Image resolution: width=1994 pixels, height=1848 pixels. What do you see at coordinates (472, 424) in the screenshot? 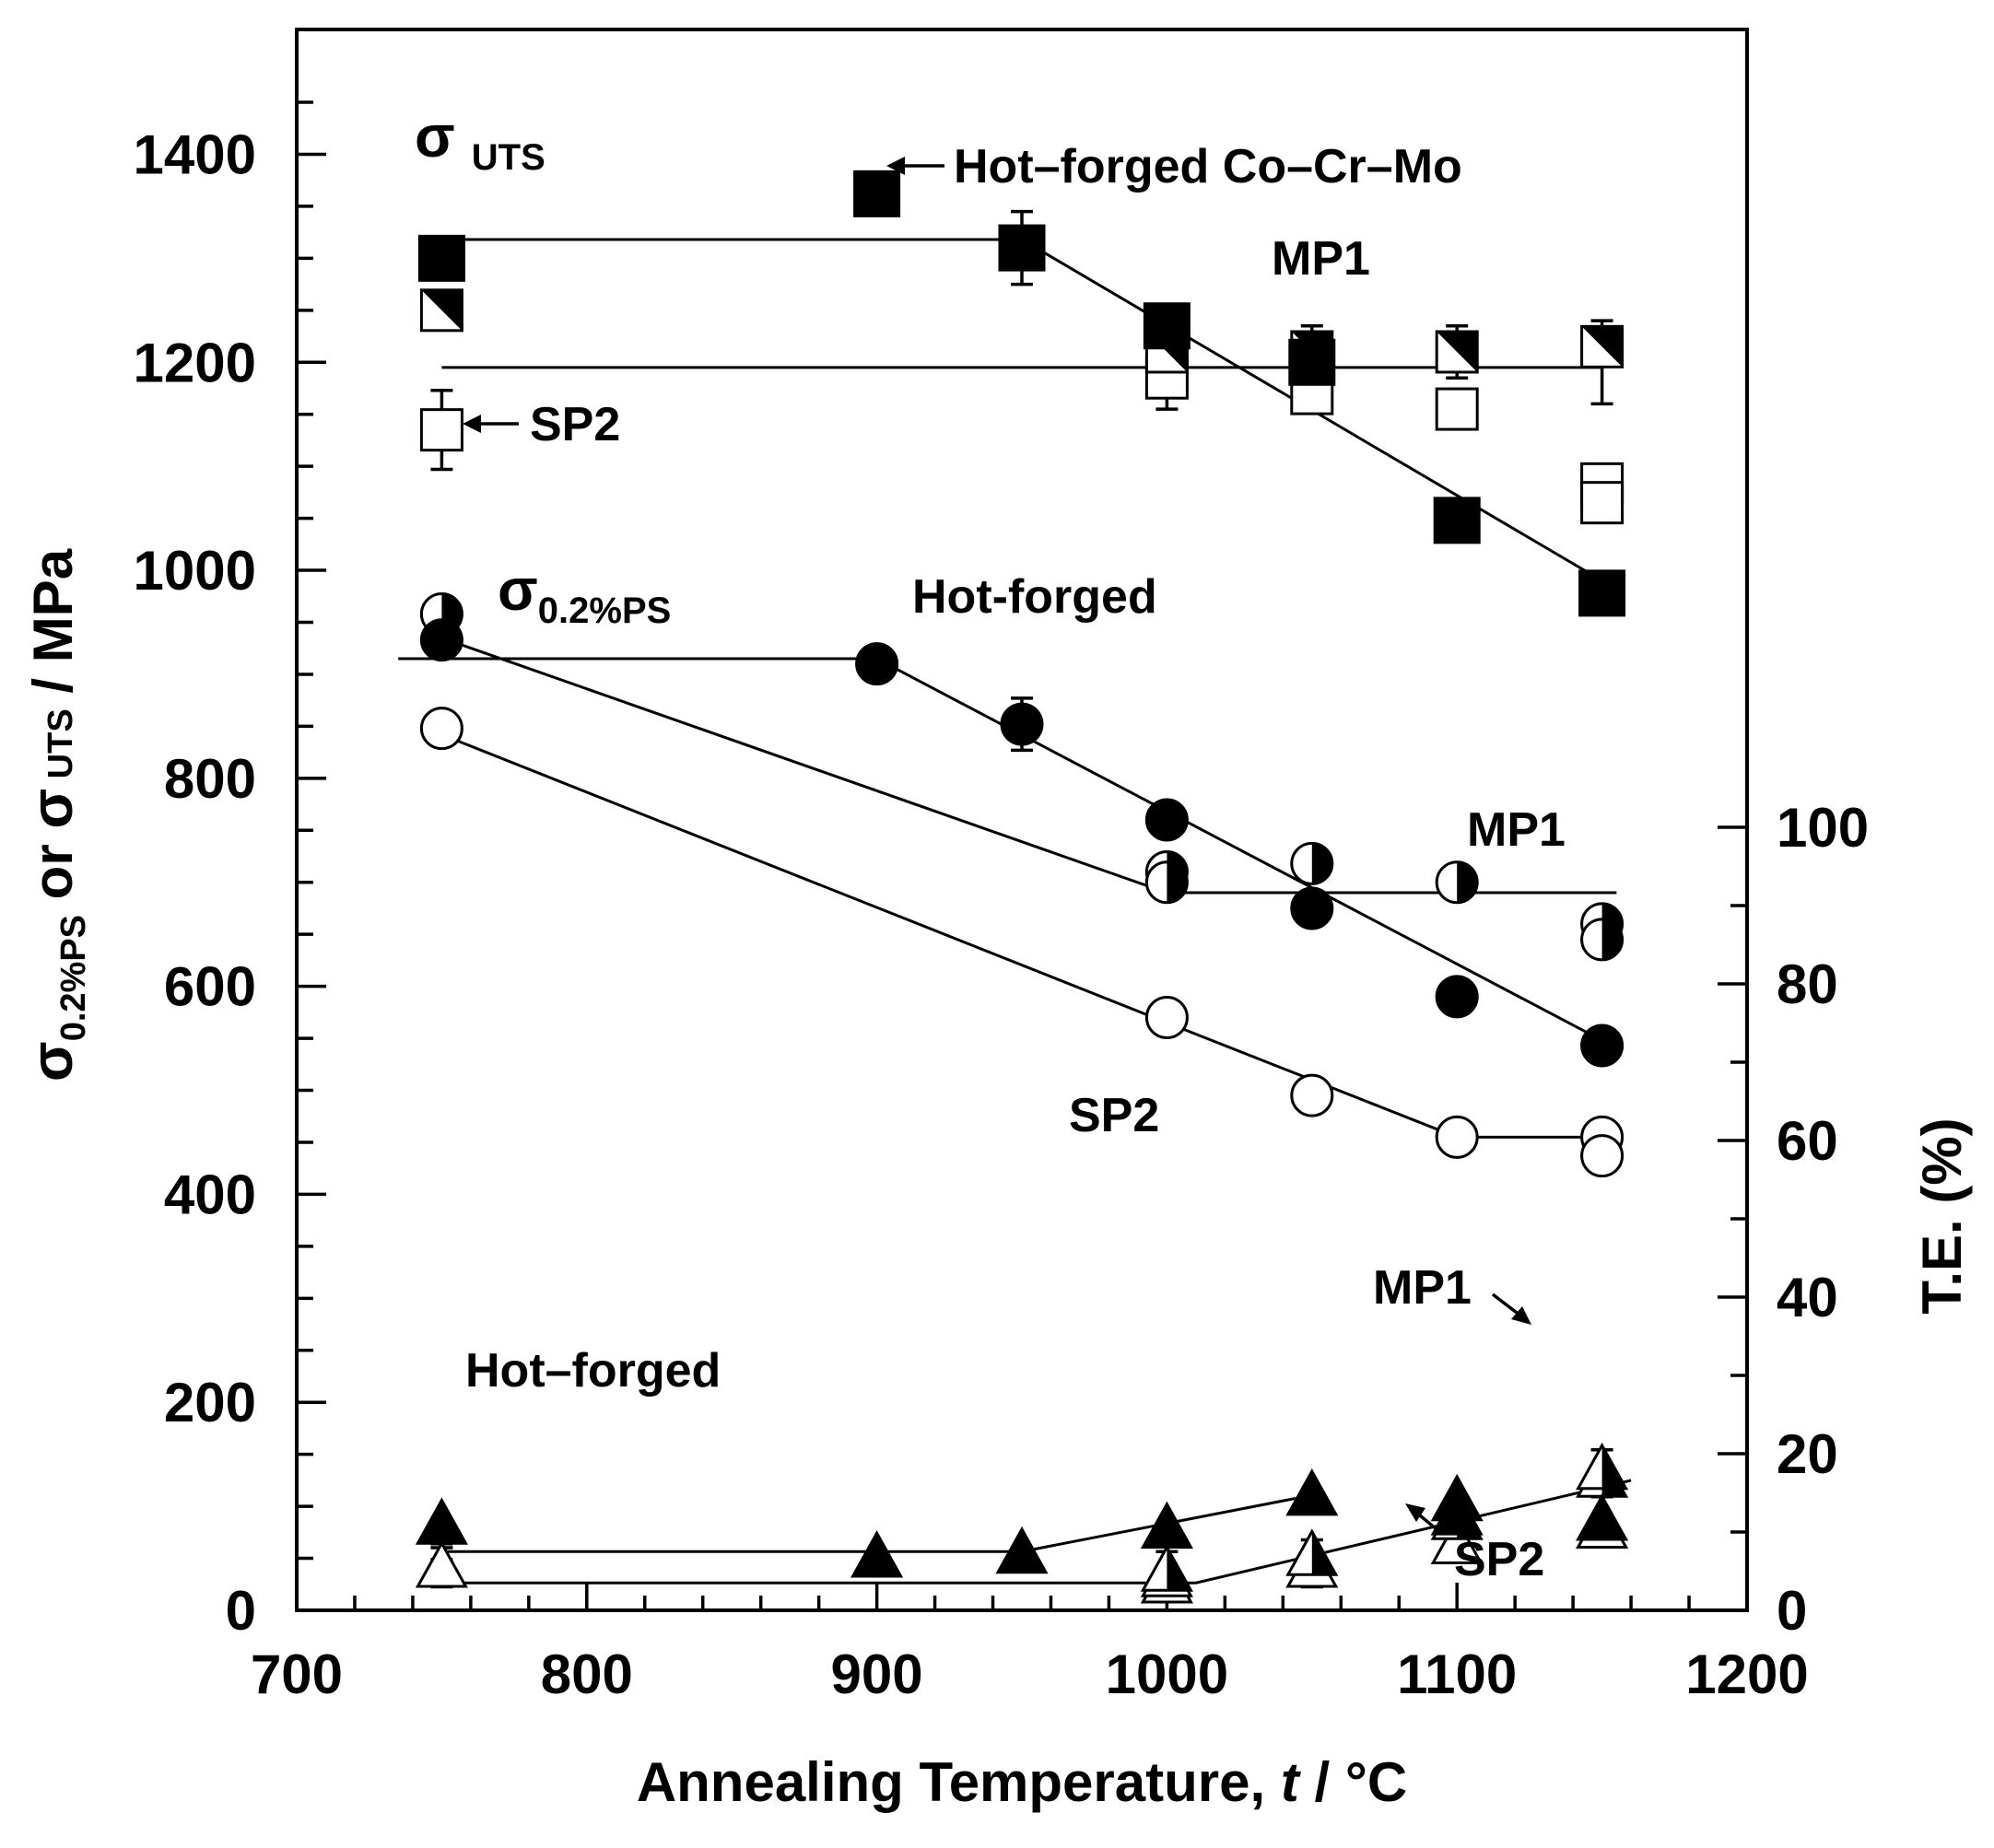
I see `arrowhead-uts-sp2` at bounding box center [472, 424].